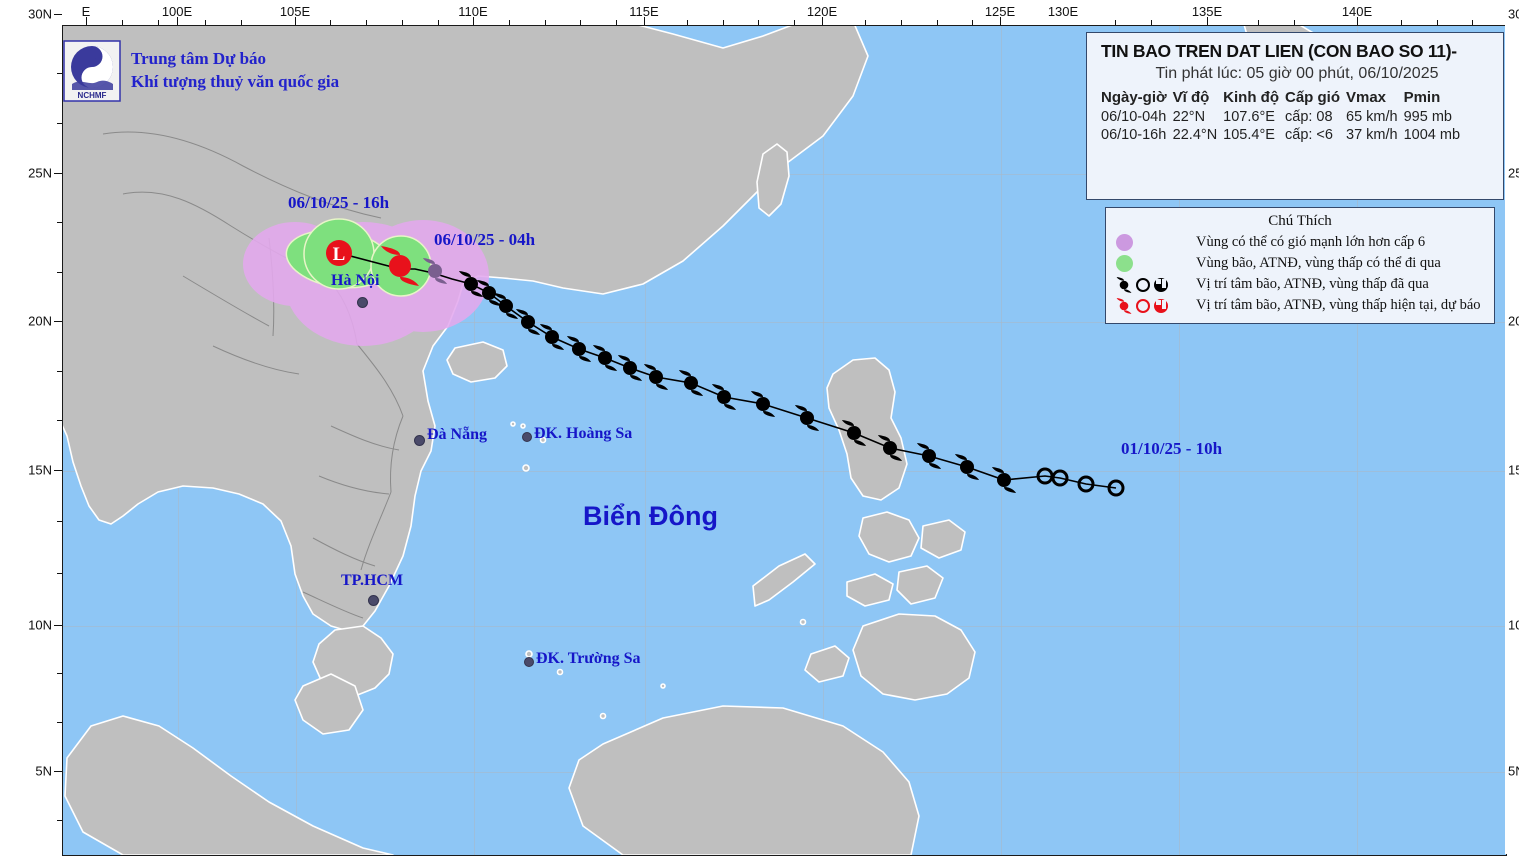  I want to click on mindanao-island, so click(914, 657).